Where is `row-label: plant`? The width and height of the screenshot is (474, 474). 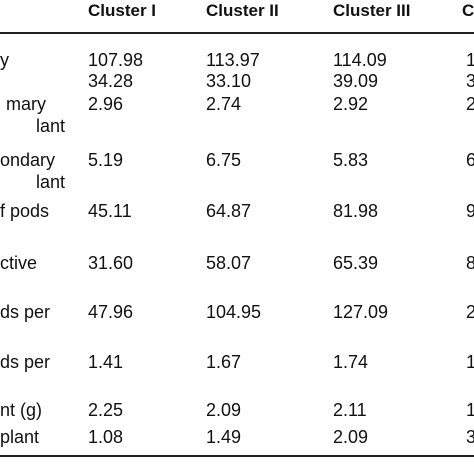
row-label: plant is located at coordinates (20, 437).